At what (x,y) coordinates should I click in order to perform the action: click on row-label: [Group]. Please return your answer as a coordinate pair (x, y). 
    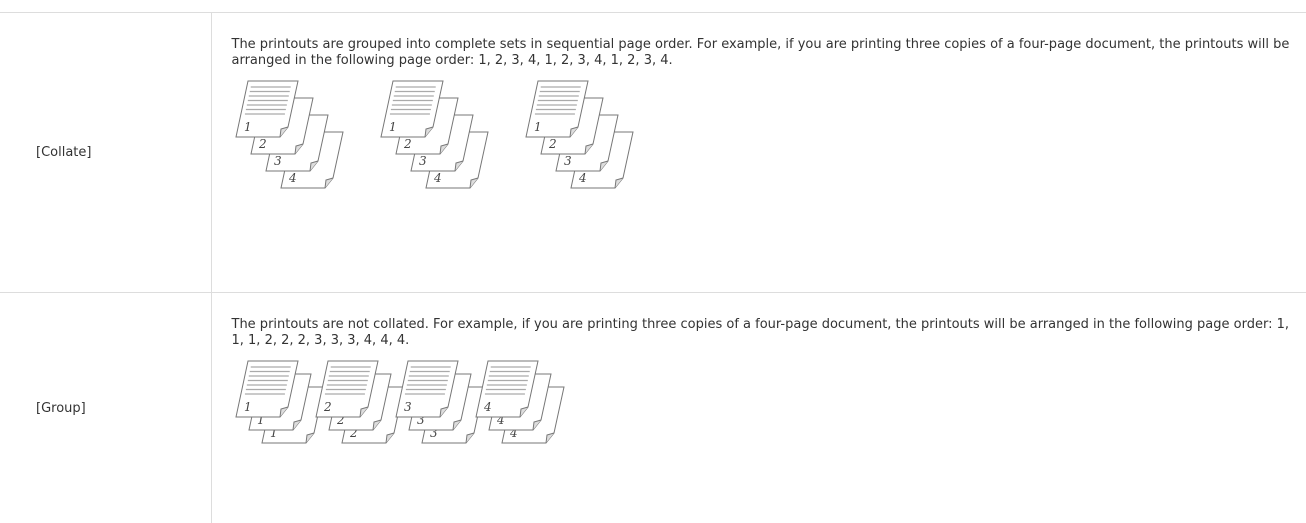
    Looking at the image, I should click on (105, 408).